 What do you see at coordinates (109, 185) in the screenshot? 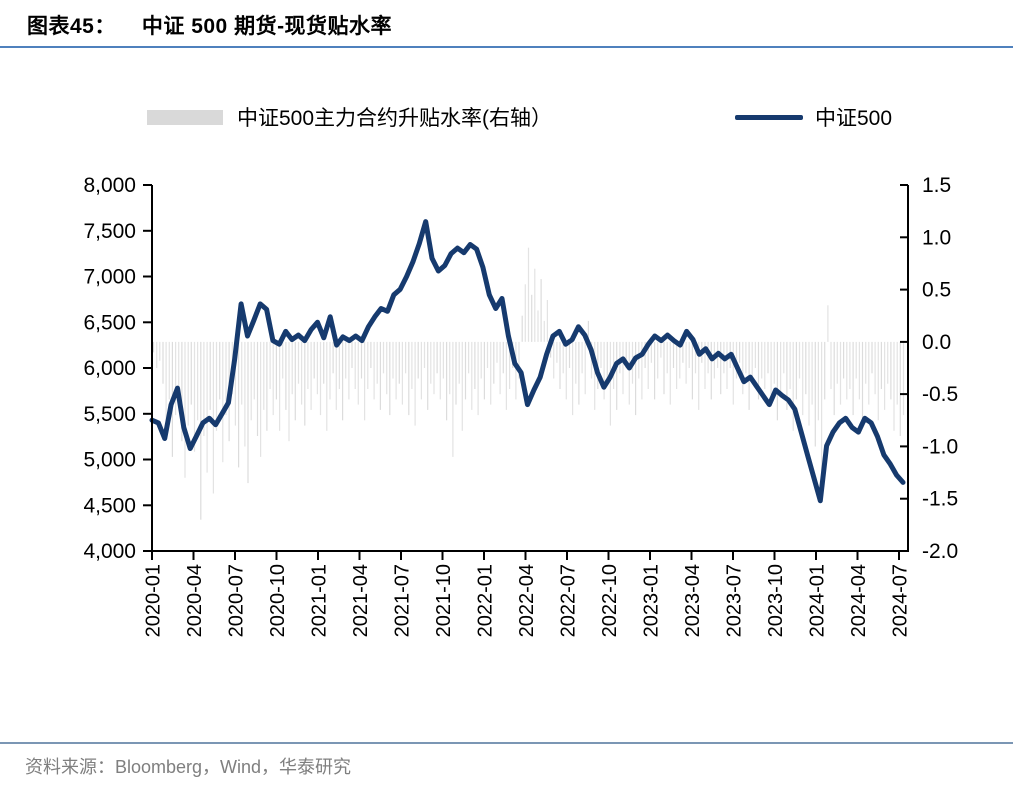
I see `svg-text: 8,000` at bounding box center [109, 185].